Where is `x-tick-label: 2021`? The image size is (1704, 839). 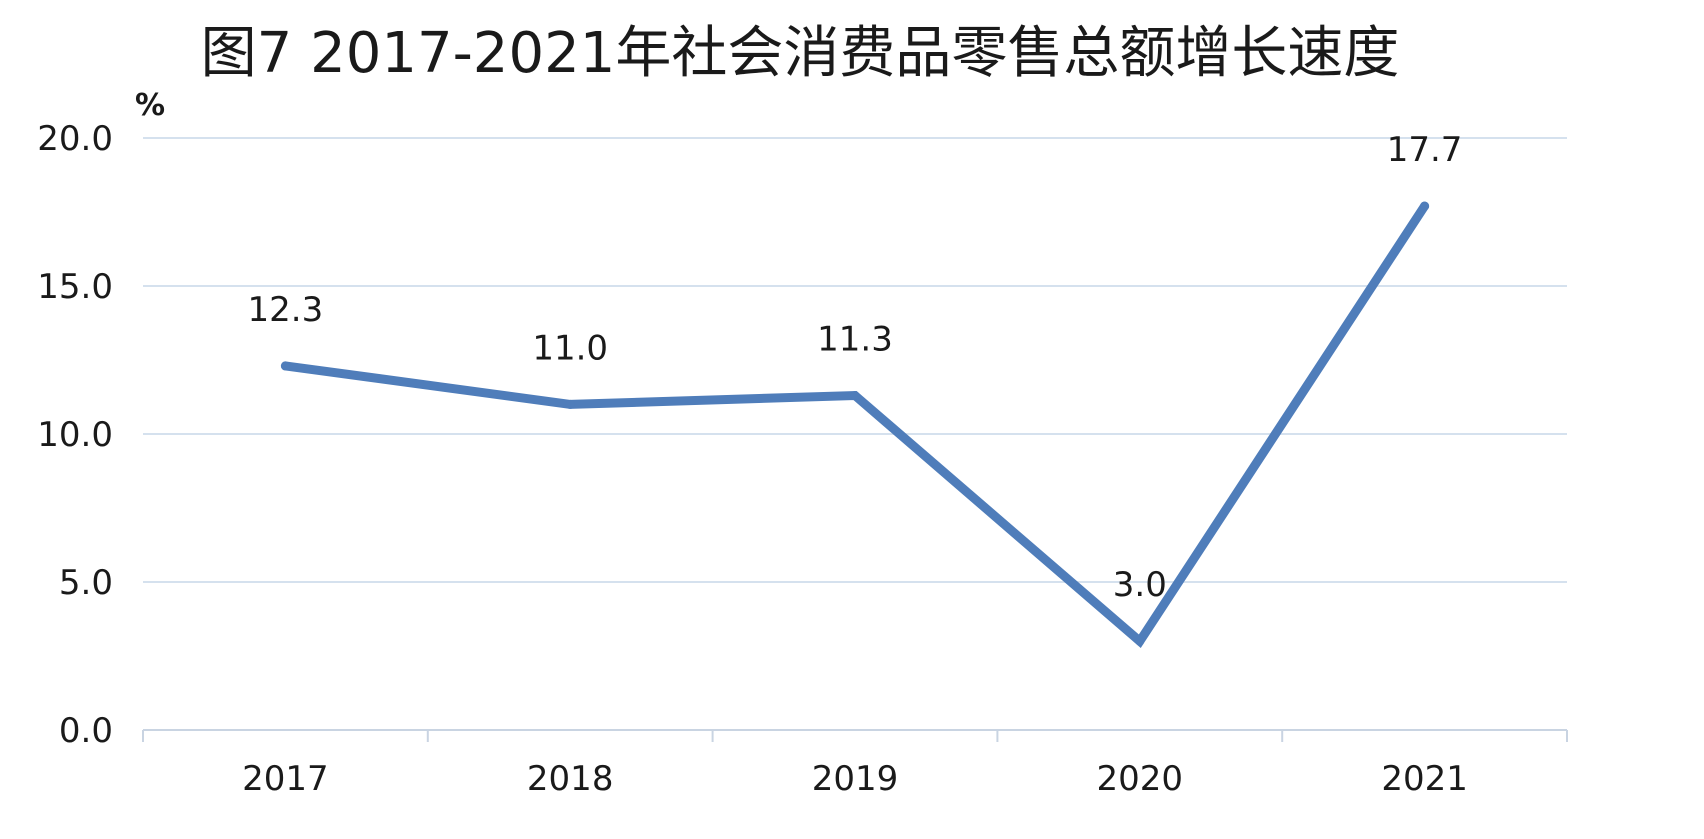 x-tick-label: 2021 is located at coordinates (1424, 779).